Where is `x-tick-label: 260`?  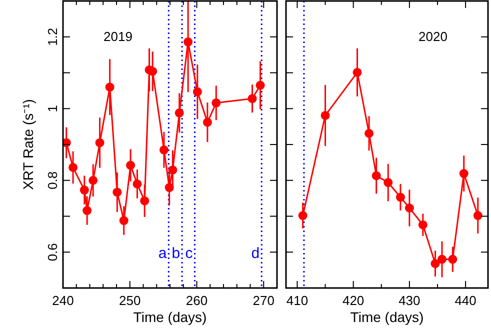 x-tick-label: 260 is located at coordinates (197, 300).